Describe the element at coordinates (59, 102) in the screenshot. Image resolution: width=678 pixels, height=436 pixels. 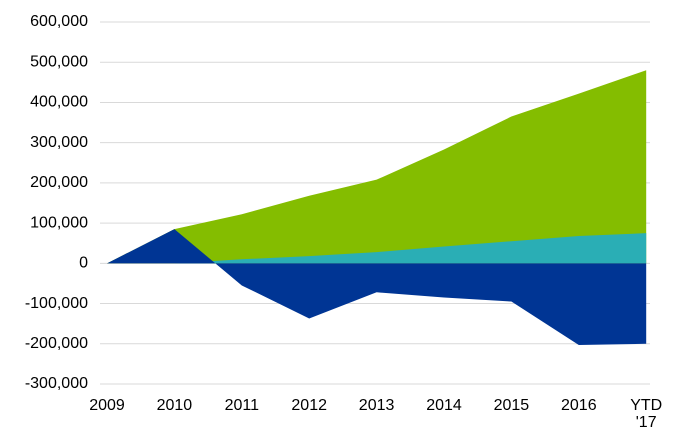
I see `y-tick-label: 400,000` at that location.